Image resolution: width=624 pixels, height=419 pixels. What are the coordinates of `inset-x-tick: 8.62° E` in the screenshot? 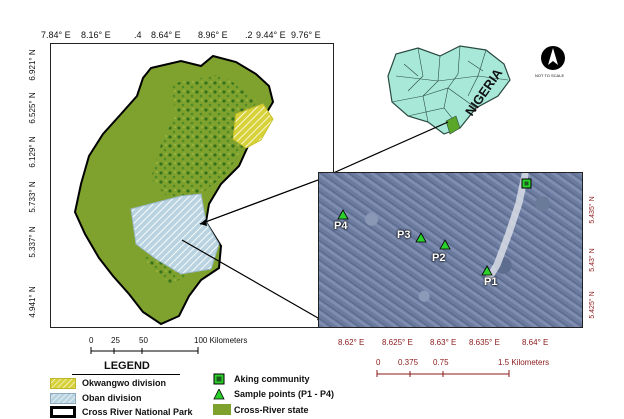 It's located at (351, 342).